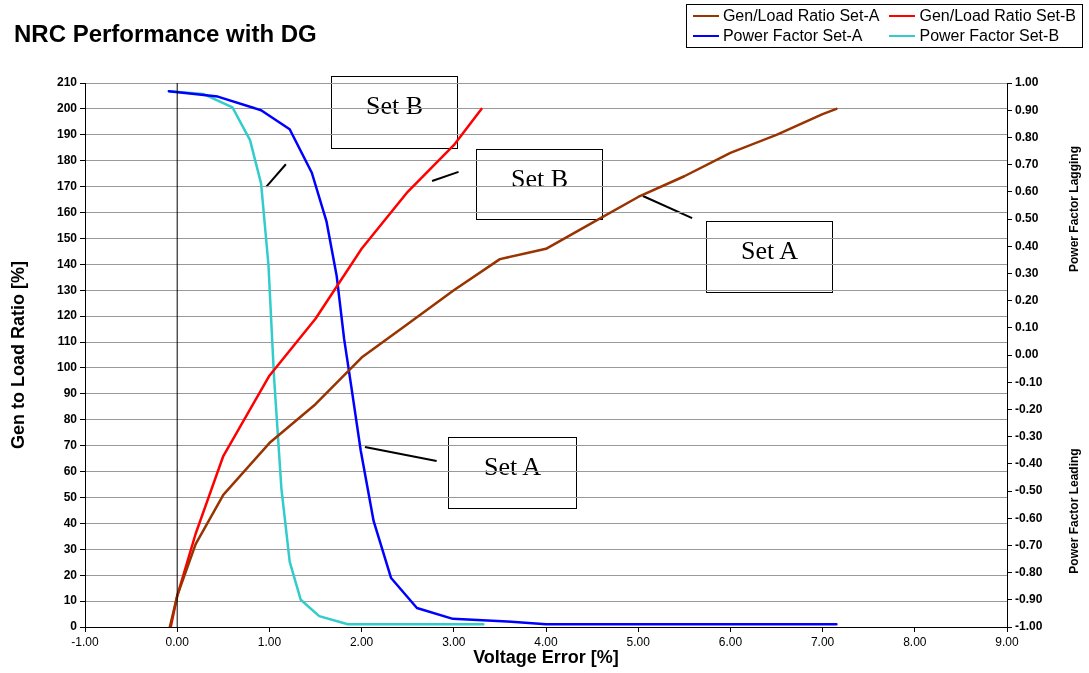 This screenshot has height=673, width=1089. Describe the element at coordinates (1074, 511) in the screenshot. I see `text: Power Factor Leading` at that location.